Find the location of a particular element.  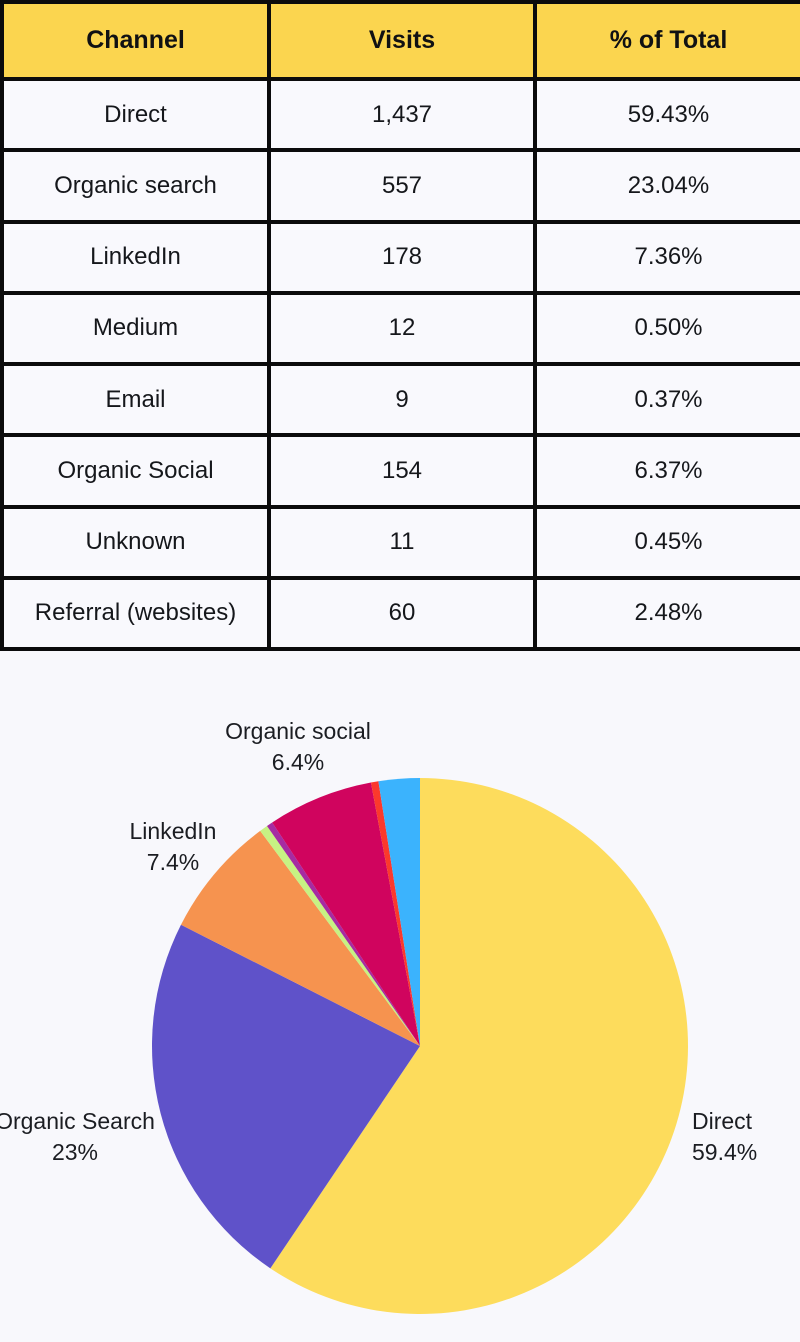

pie-slice-organic-social is located at coordinates (346, 914).